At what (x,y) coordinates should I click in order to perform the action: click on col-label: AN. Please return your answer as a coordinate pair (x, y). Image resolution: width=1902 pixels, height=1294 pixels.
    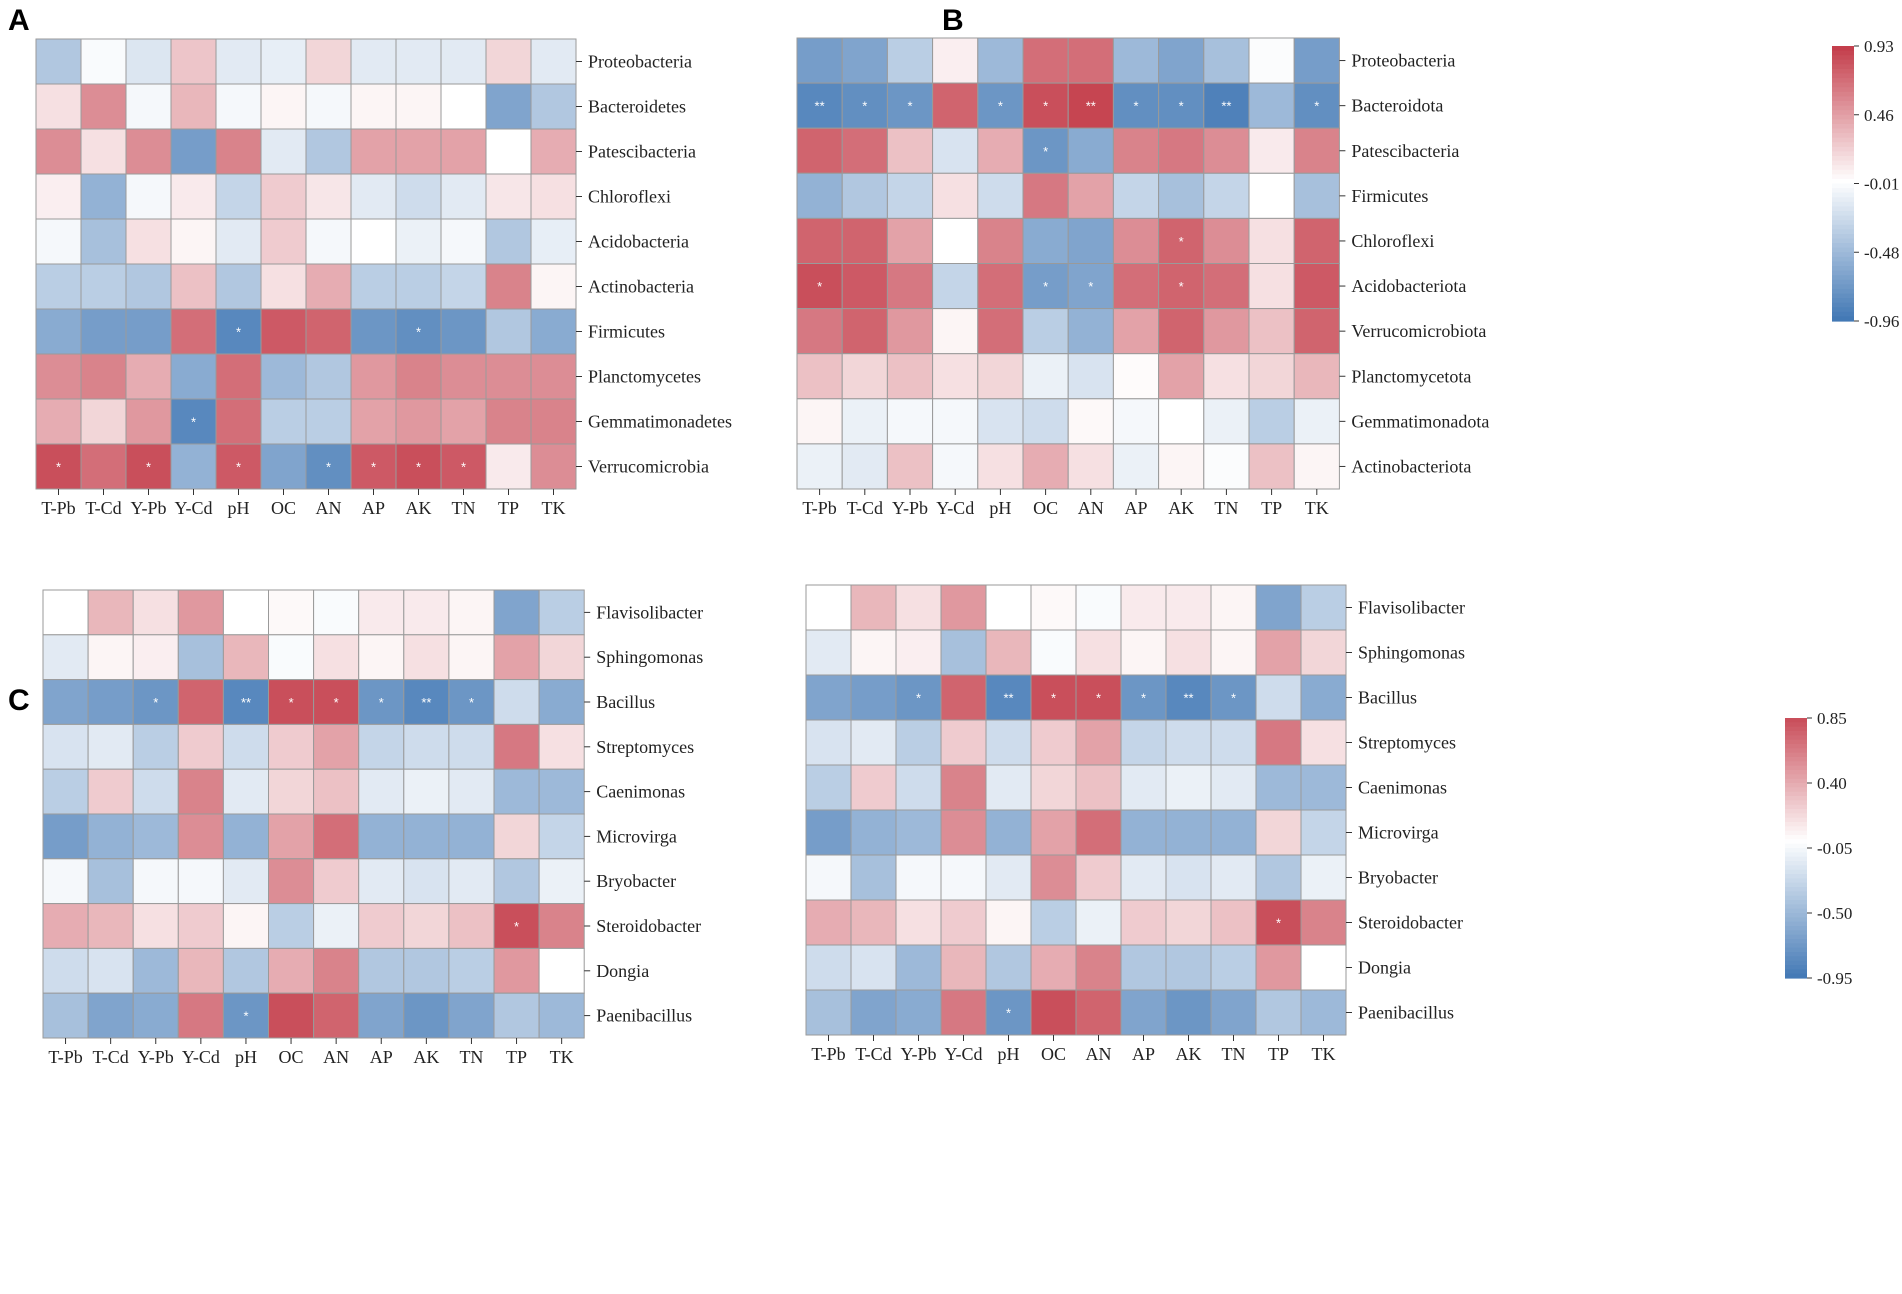
    Looking at the image, I should click on (336, 1057).